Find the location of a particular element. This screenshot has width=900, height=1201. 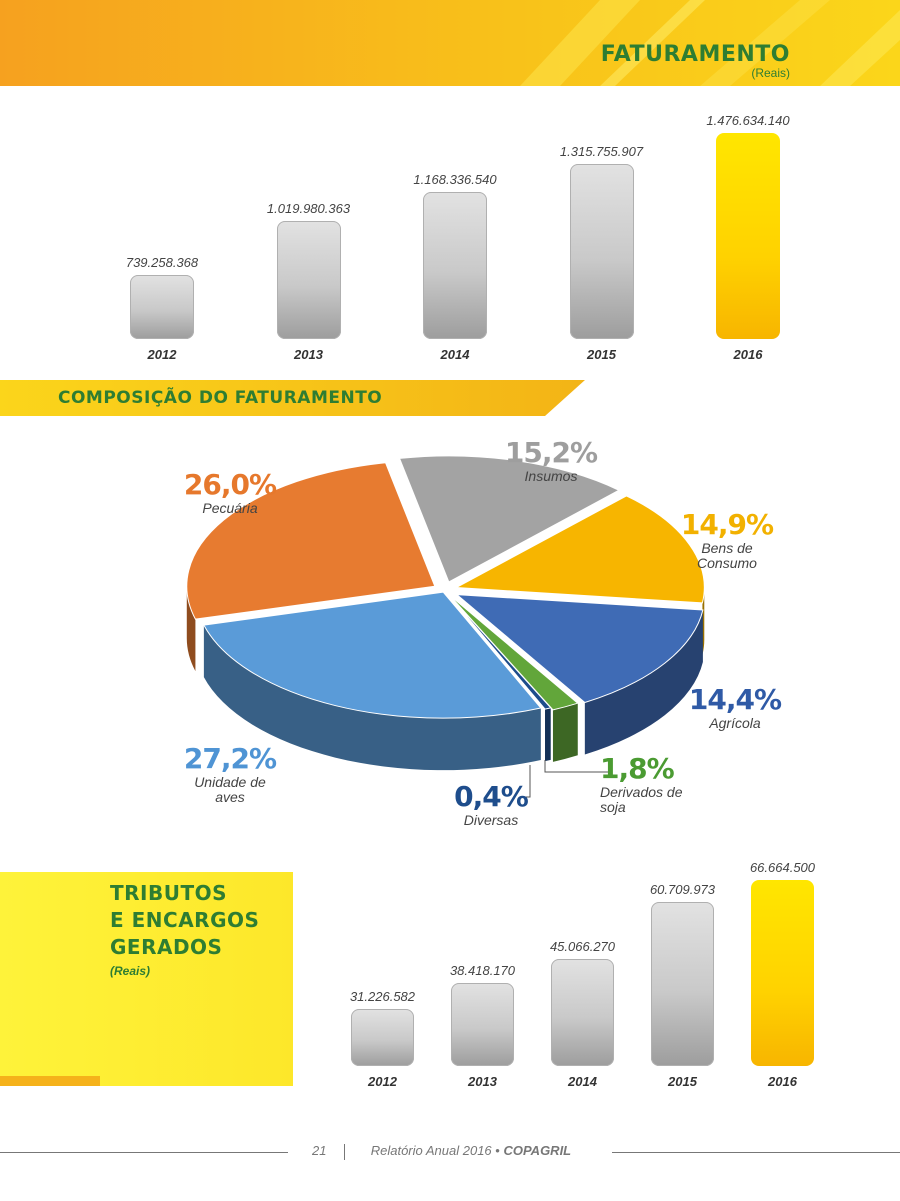

pie-pct-unidade-de-aves: 27,2% is located at coordinates (230, 758).